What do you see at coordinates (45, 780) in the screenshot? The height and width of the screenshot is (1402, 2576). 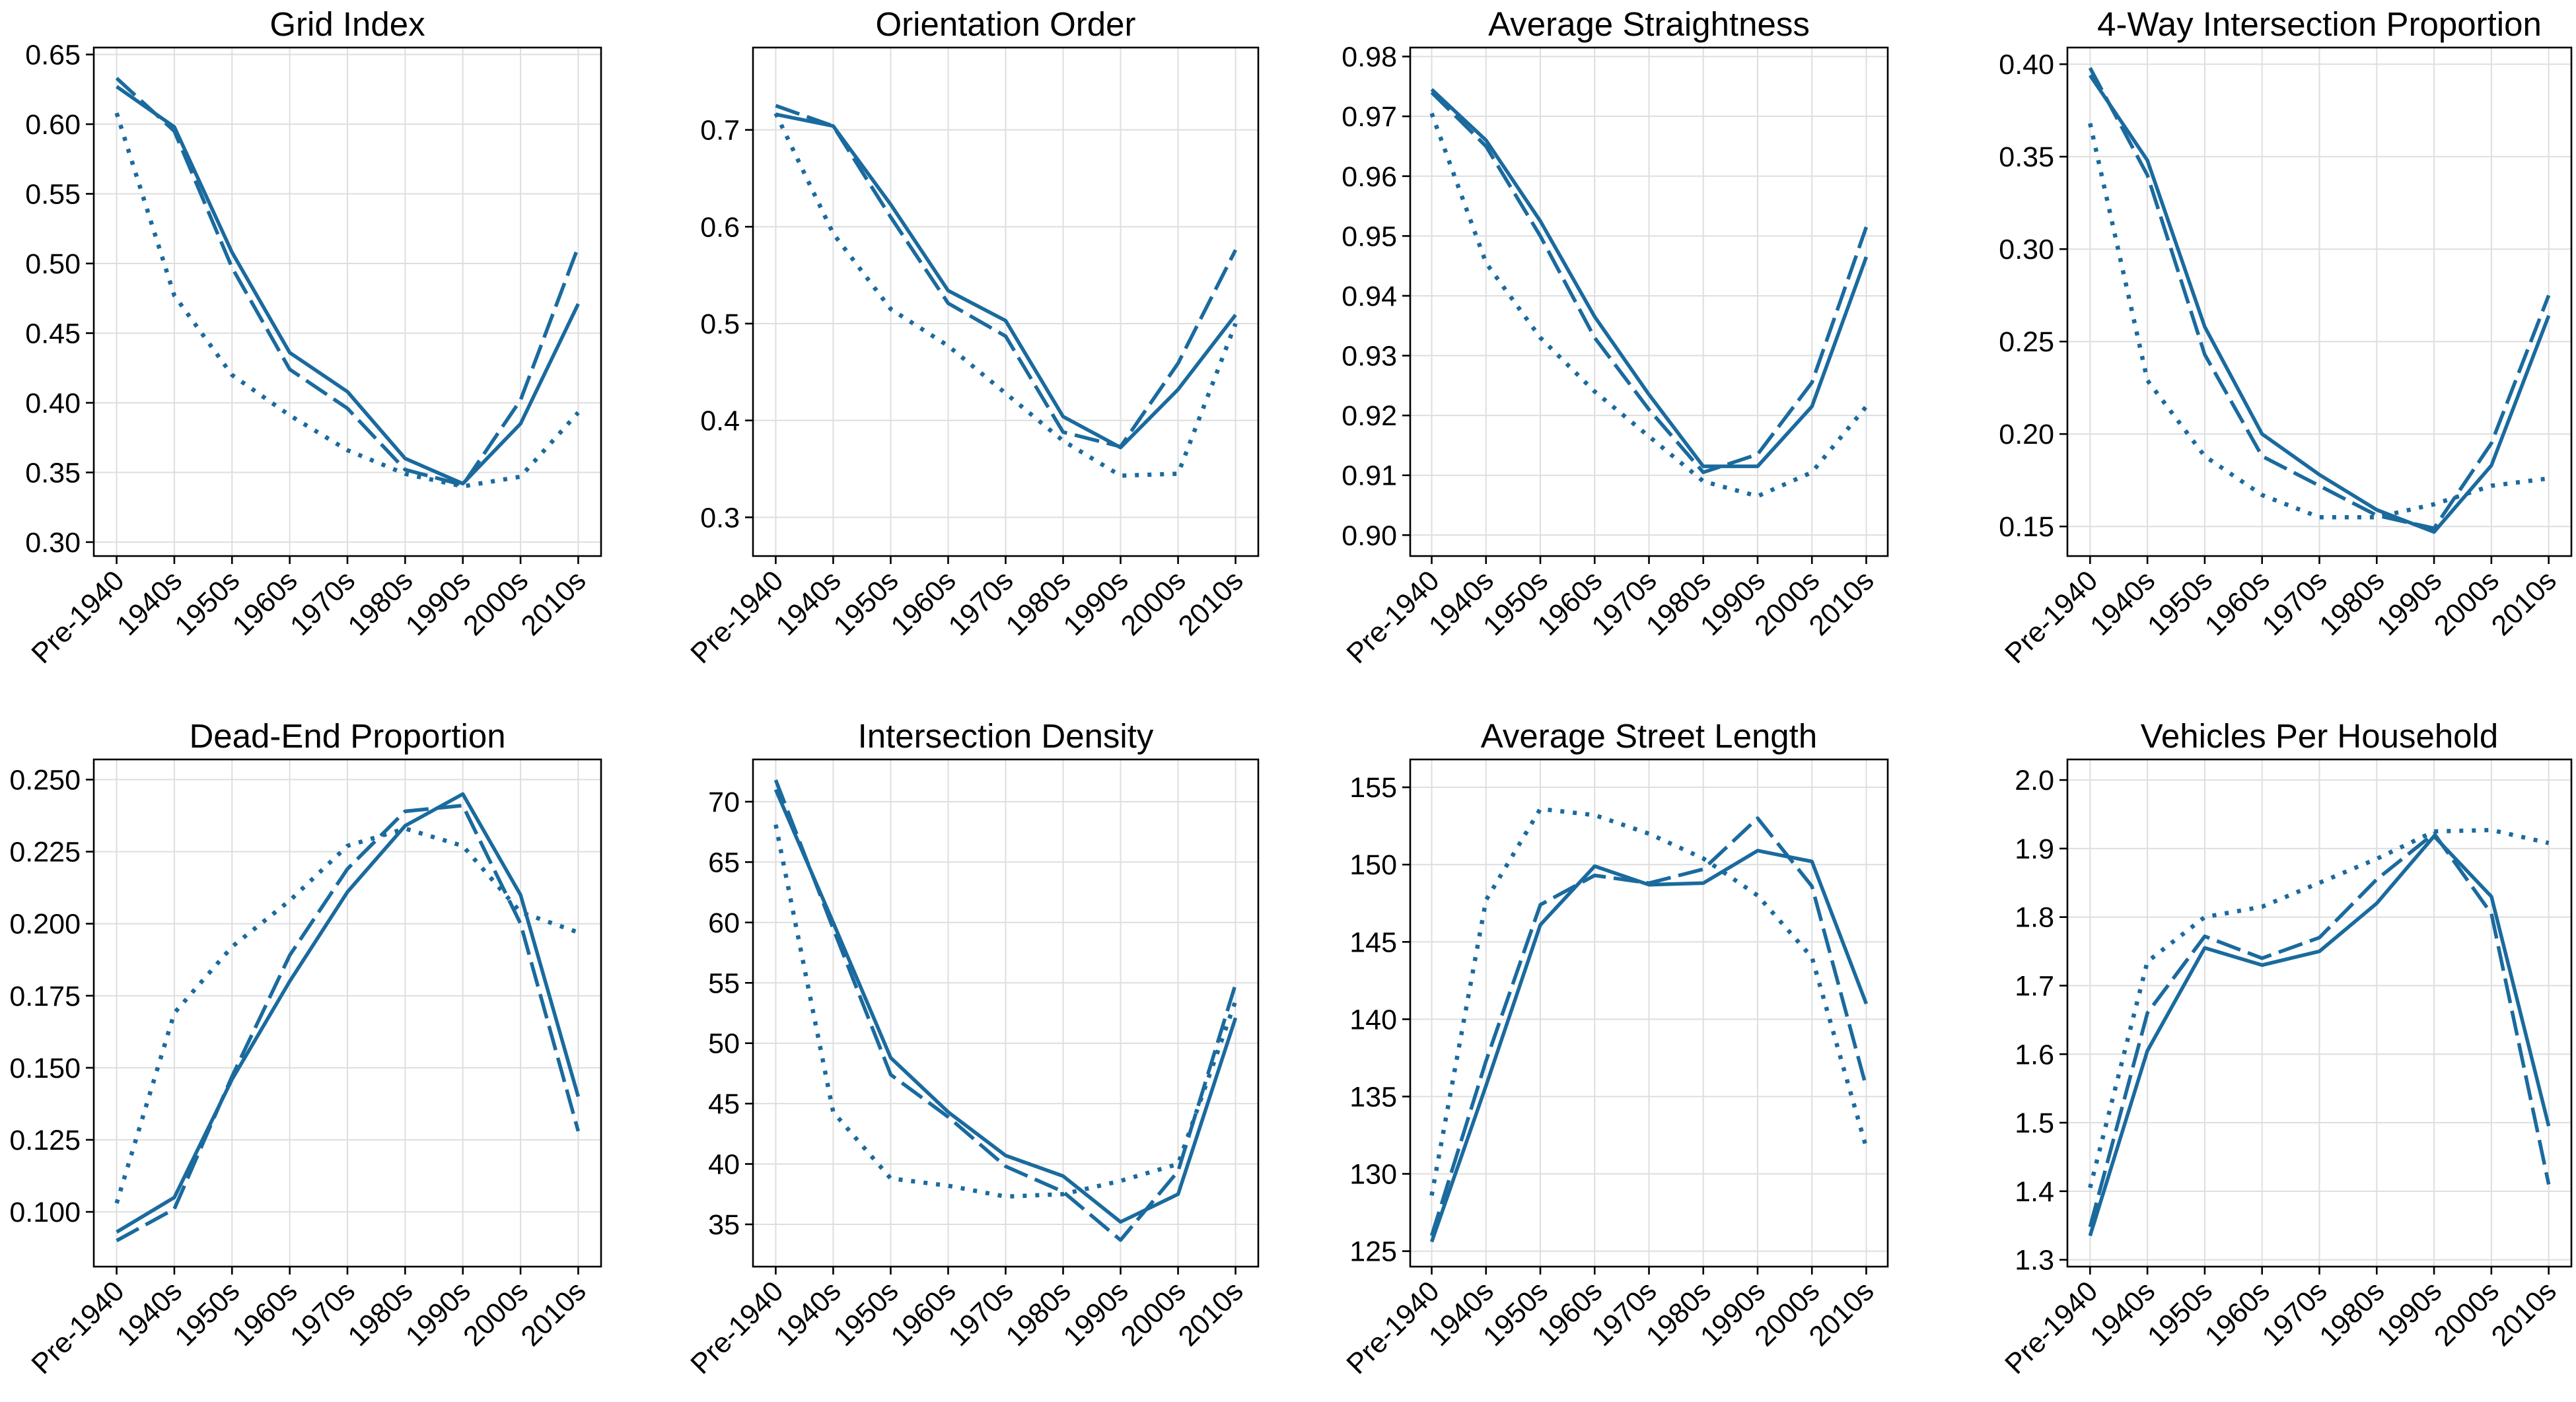 I see `y-tick-label: 0.250` at bounding box center [45, 780].